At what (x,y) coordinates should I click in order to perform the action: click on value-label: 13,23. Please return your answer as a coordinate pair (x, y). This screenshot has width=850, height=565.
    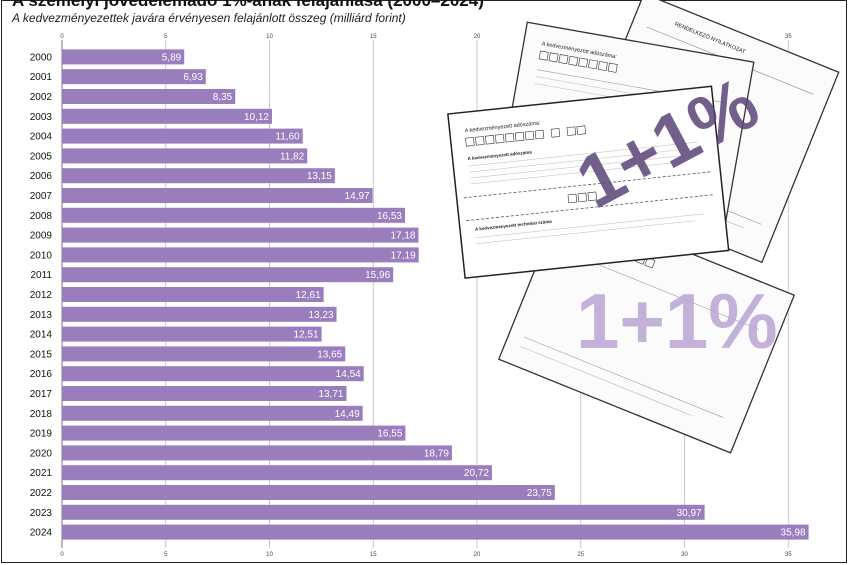
    Looking at the image, I should click on (320, 315).